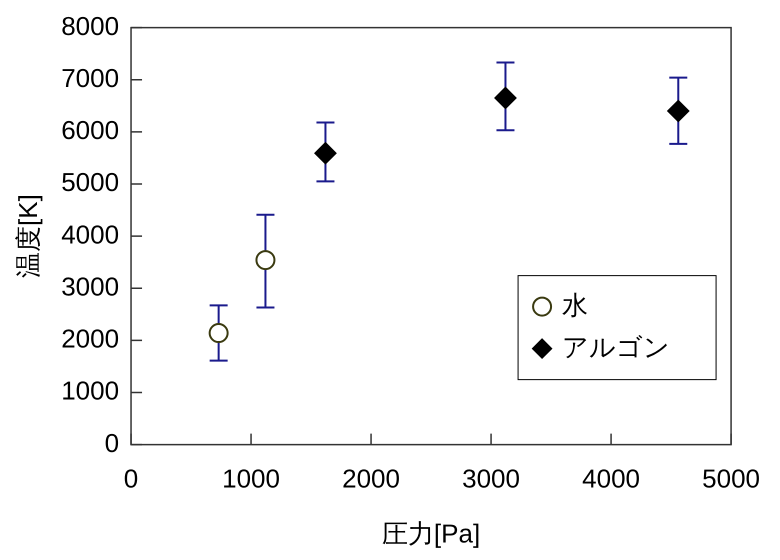 Image resolution: width=780 pixels, height=560 pixels. I want to click on x-tick-label: 3000, so click(491, 478).